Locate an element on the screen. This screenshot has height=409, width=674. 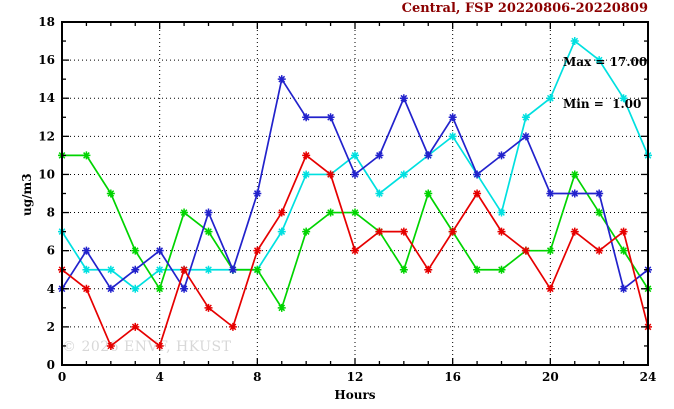
y-tick-label: 10 is located at coordinates (46, 174).